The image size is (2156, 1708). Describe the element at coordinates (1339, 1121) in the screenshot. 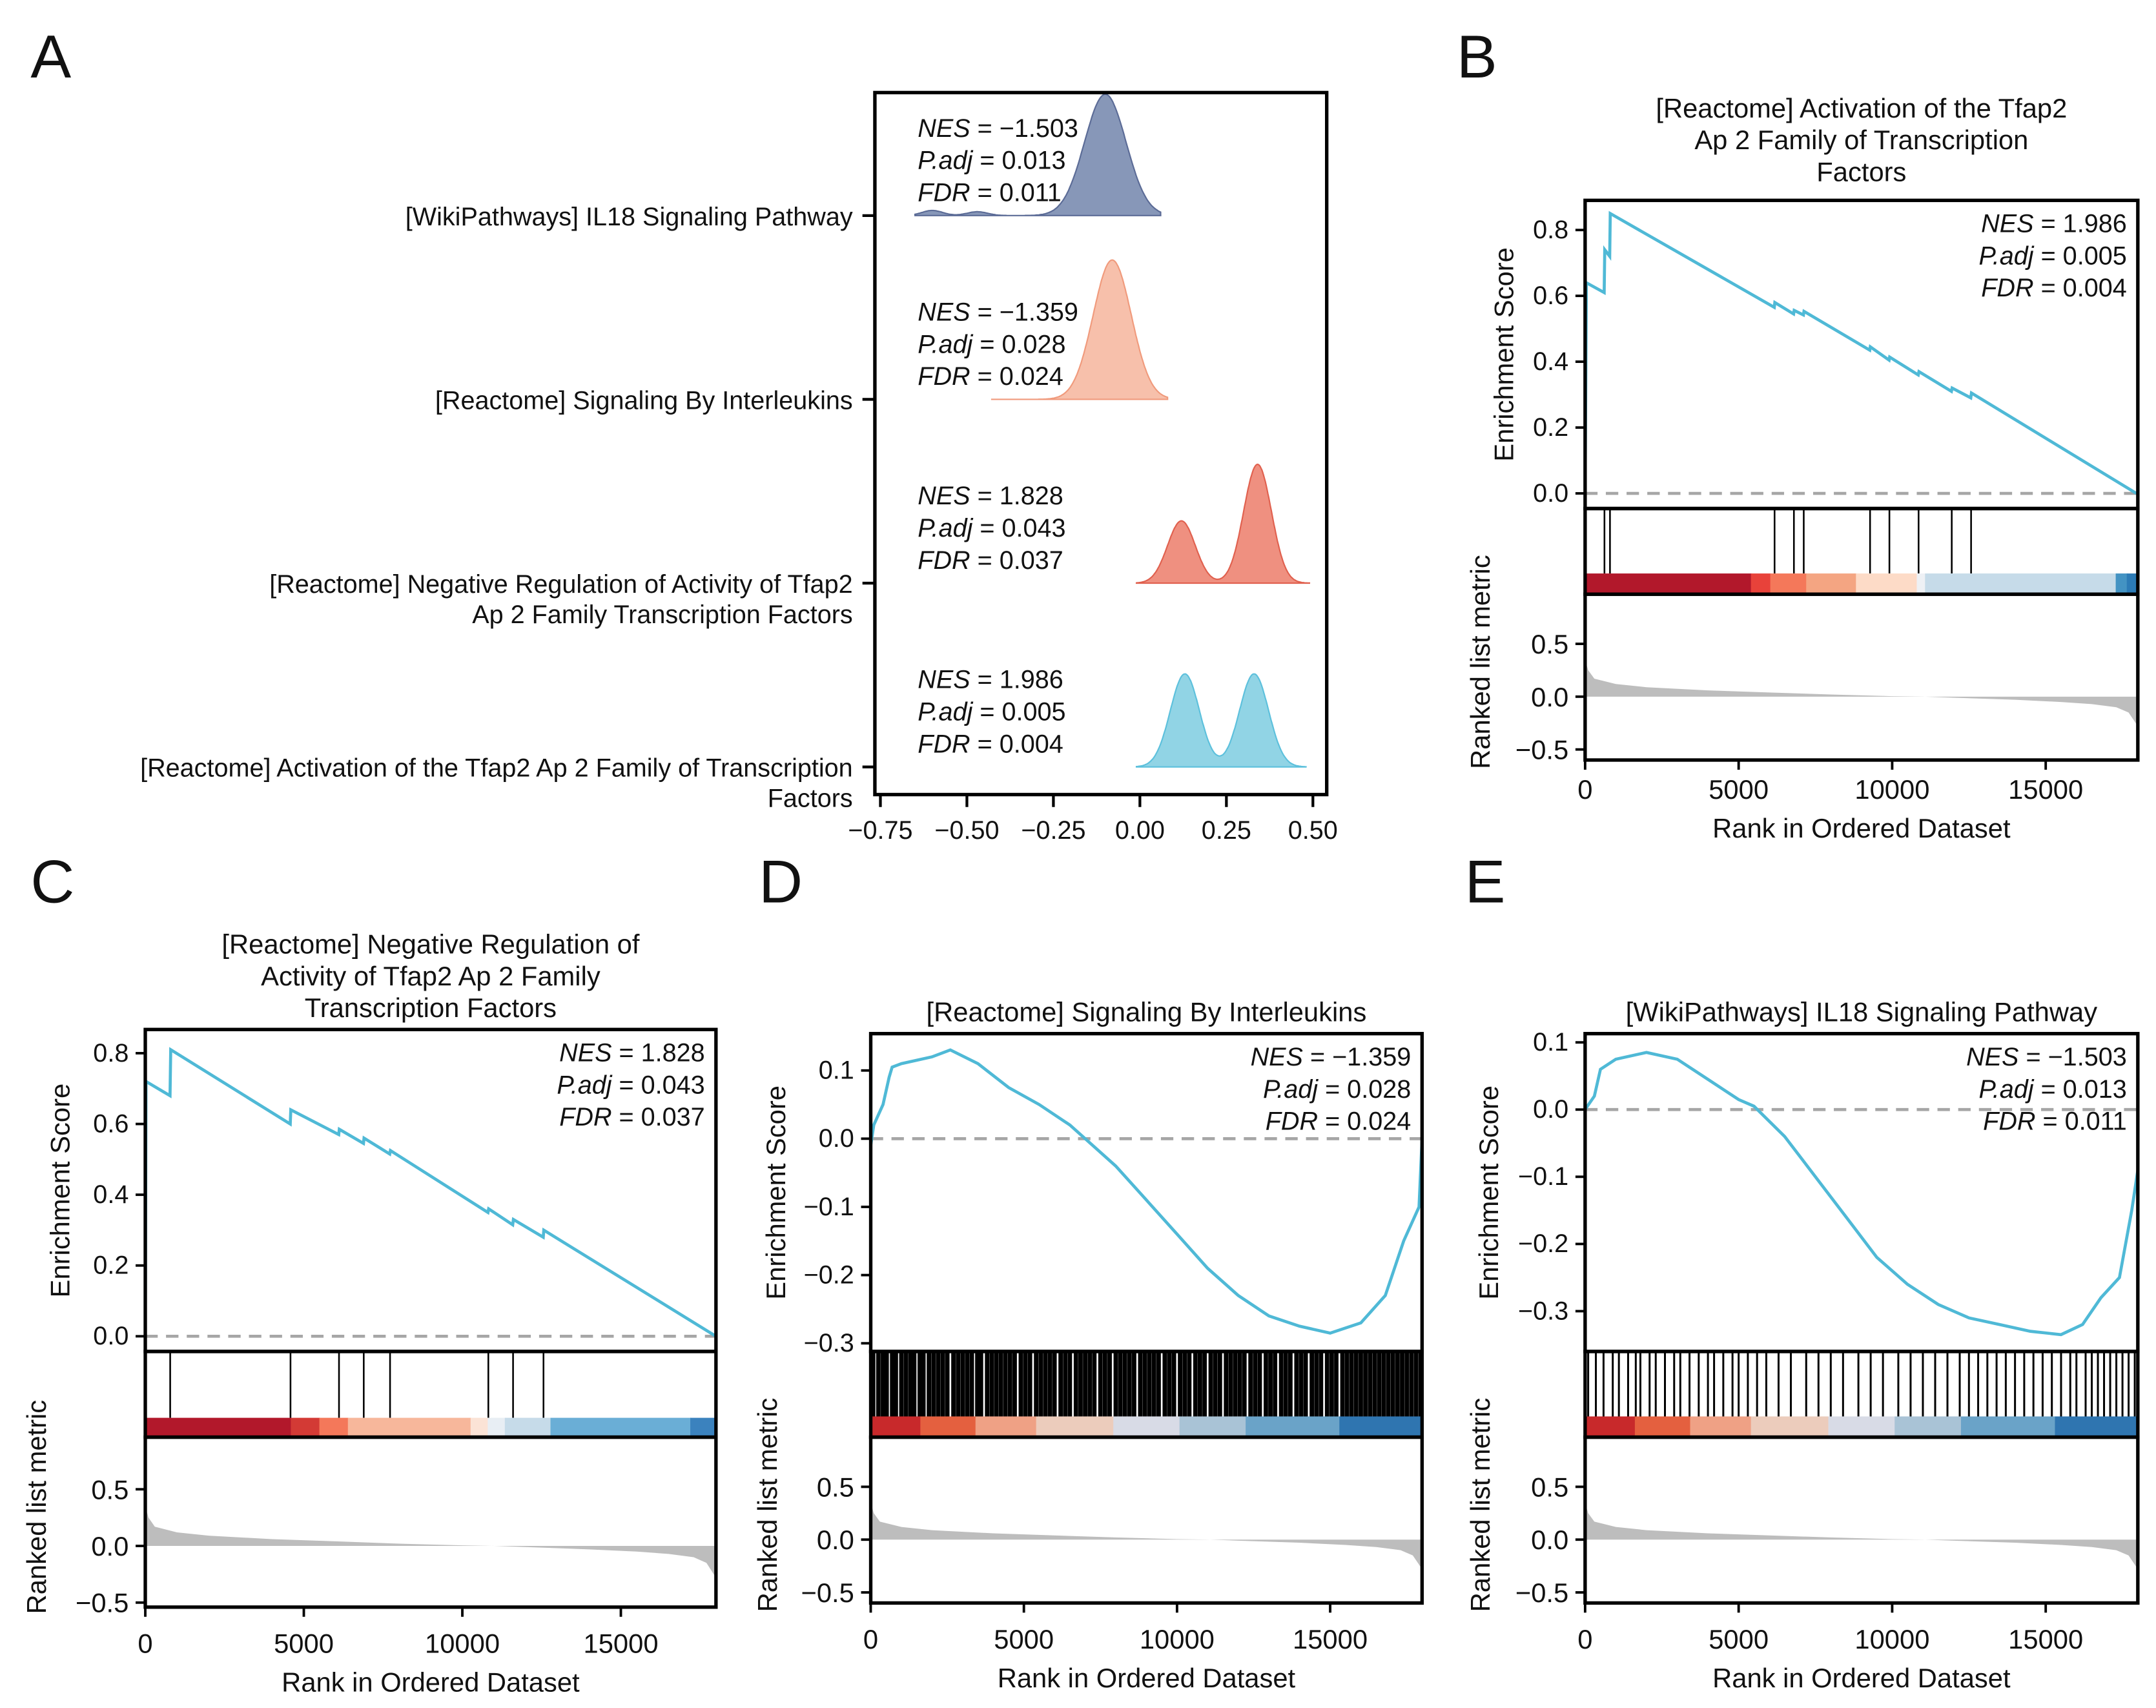

I see `gsea-stat-fdr: FDR = 0.024` at that location.